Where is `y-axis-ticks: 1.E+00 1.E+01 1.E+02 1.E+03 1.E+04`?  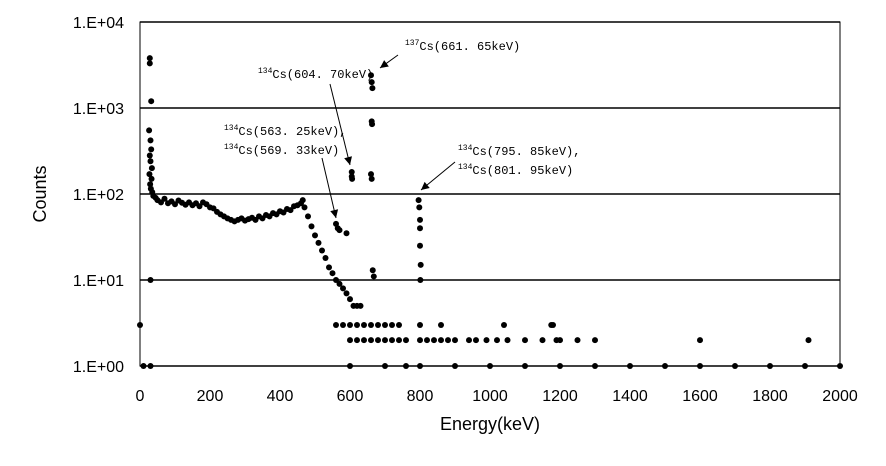 y-axis-ticks: 1.E+00 1.E+01 1.E+02 1.E+03 1.E+04 is located at coordinates (98, 195).